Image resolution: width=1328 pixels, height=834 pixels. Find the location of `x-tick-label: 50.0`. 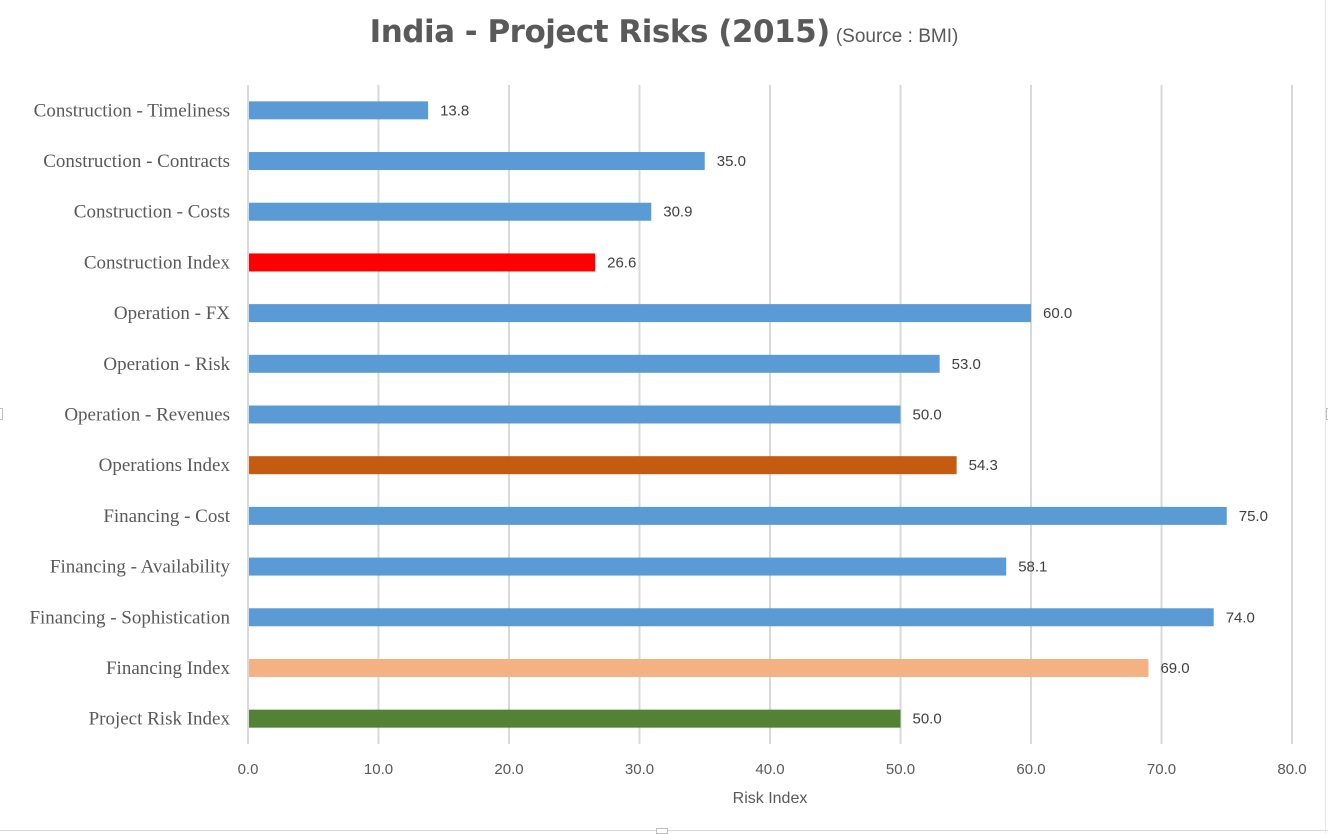

x-tick-label: 50.0 is located at coordinates (900, 769).